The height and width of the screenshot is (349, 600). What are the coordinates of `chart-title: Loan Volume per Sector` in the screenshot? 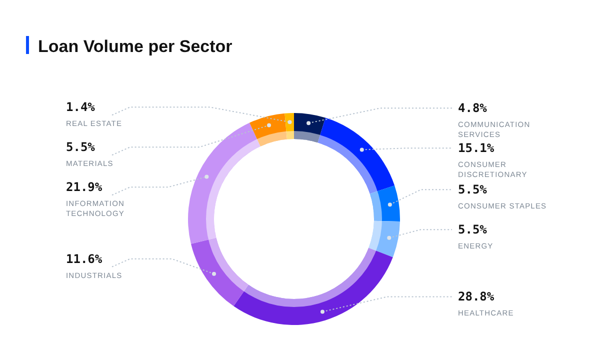 It's located at (135, 46).